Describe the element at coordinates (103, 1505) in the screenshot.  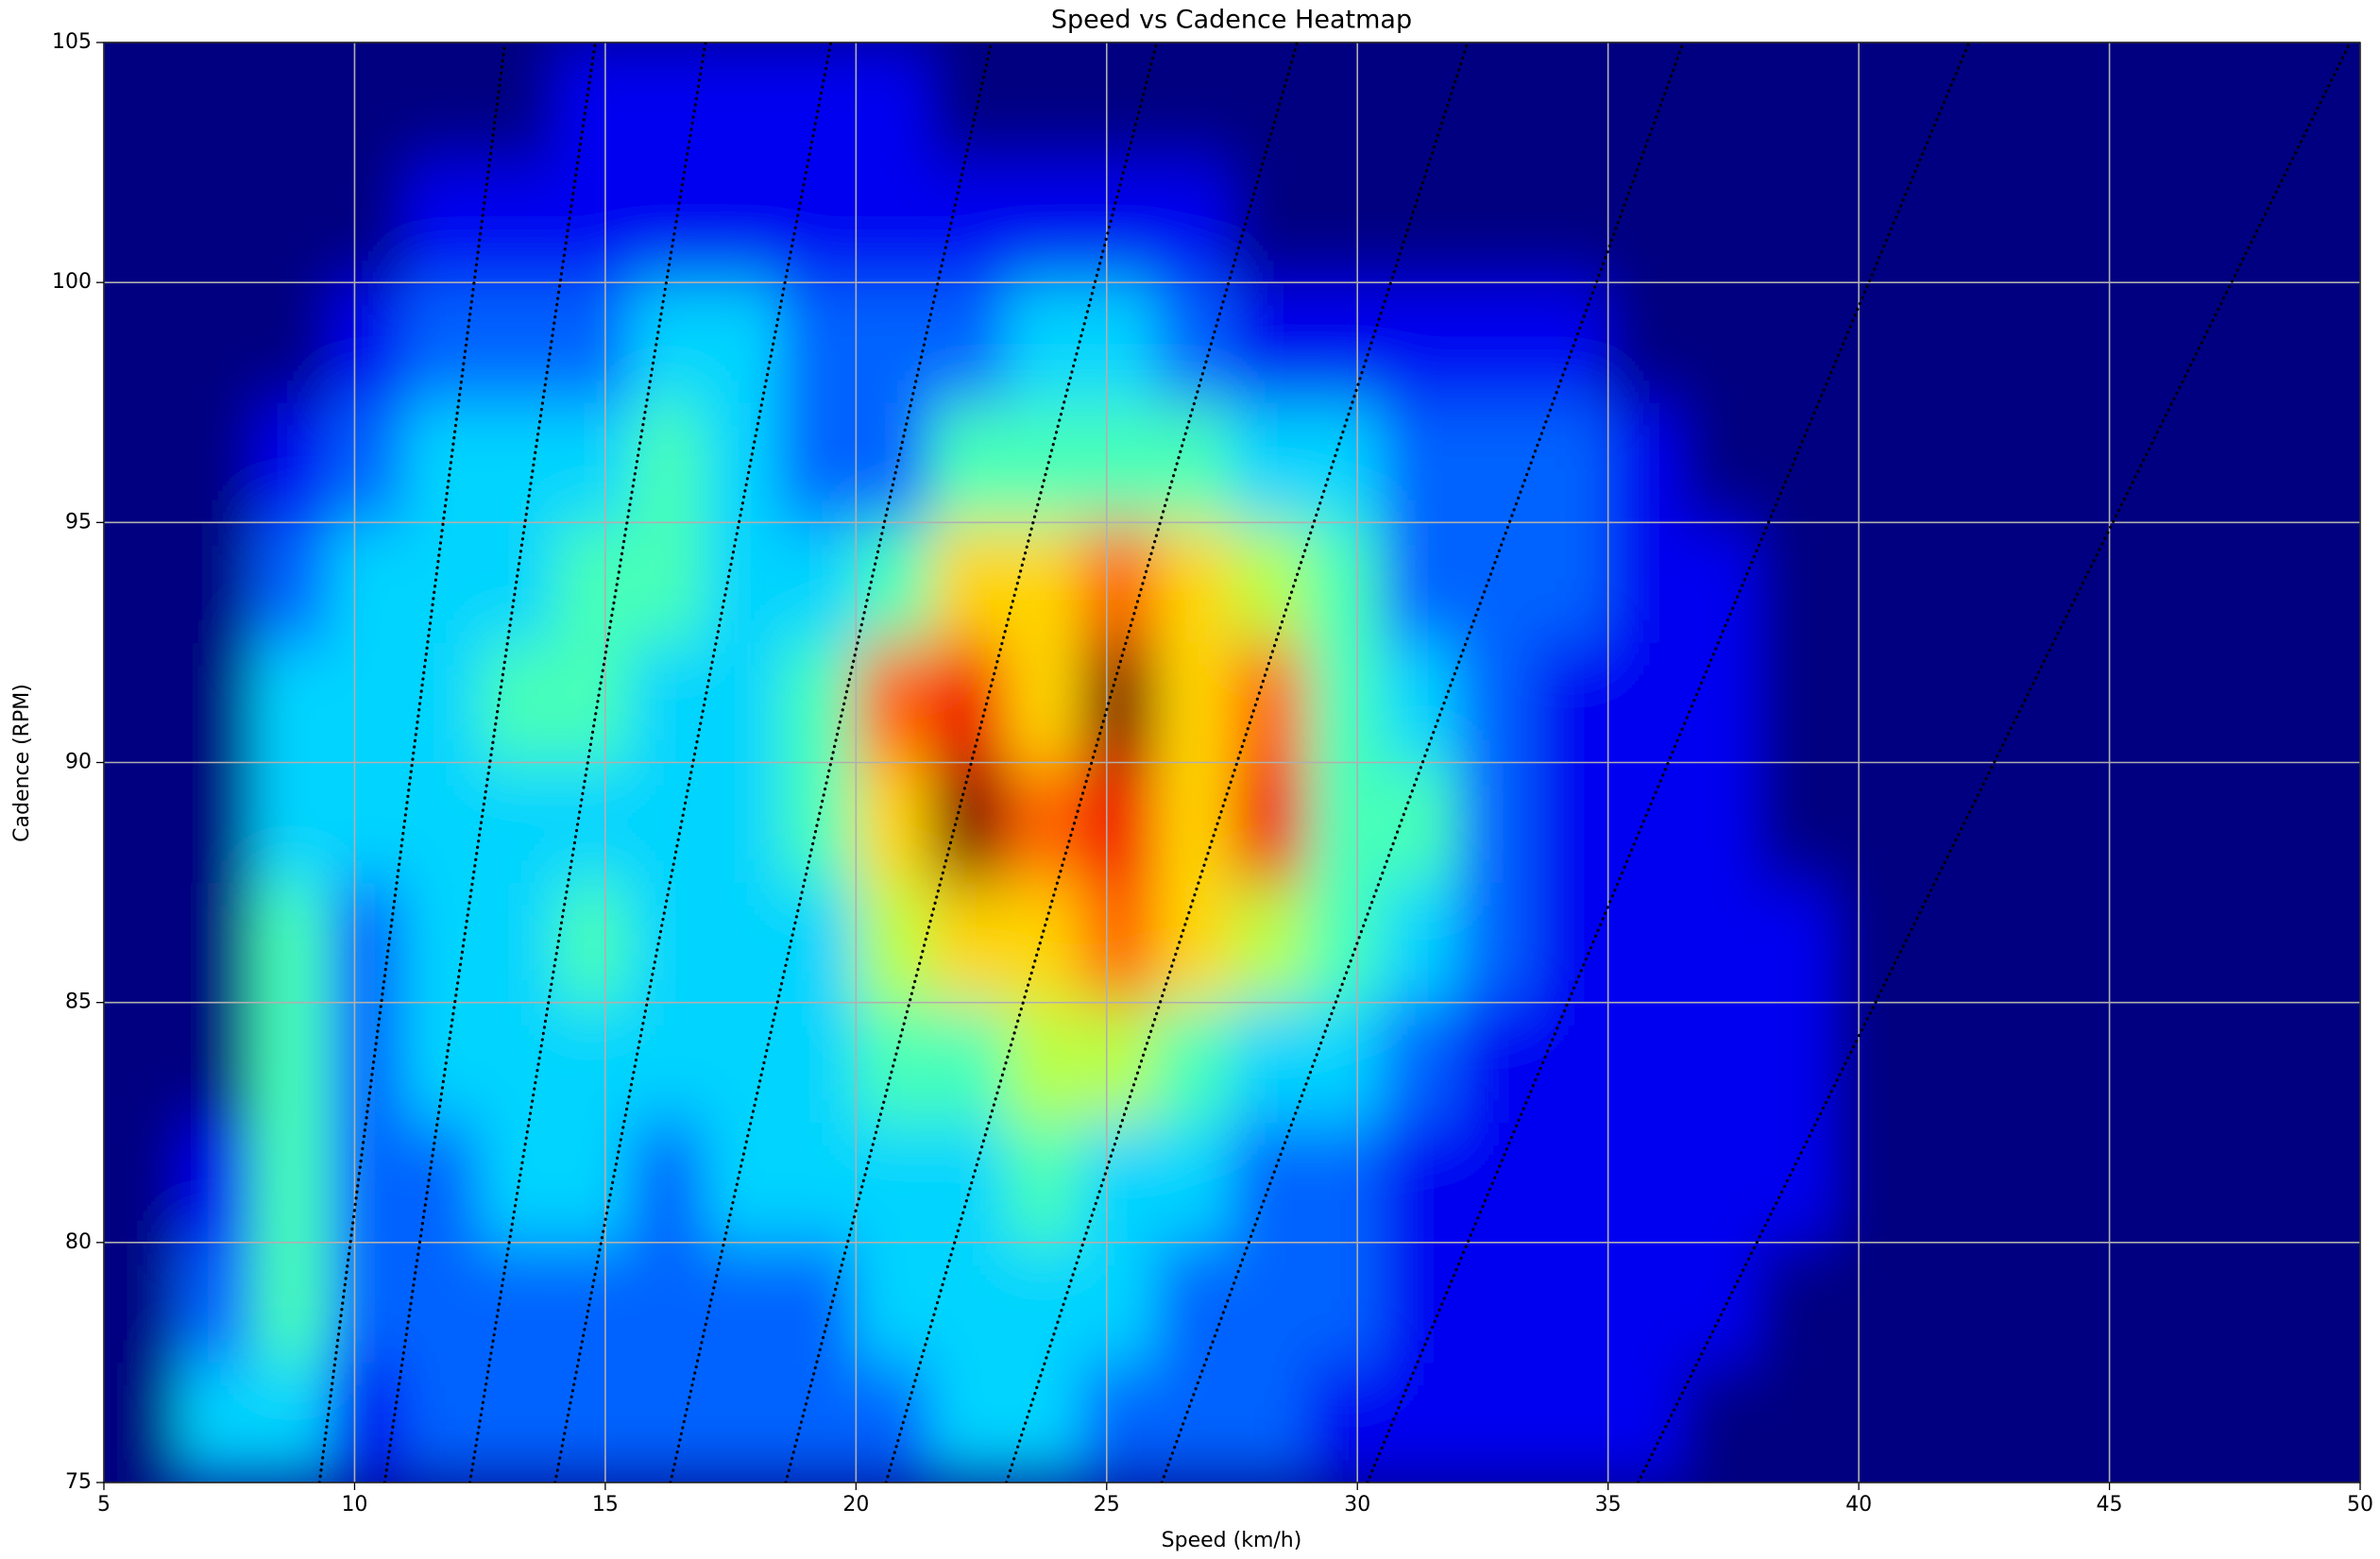
I see `x-tick-label: 5` at that location.